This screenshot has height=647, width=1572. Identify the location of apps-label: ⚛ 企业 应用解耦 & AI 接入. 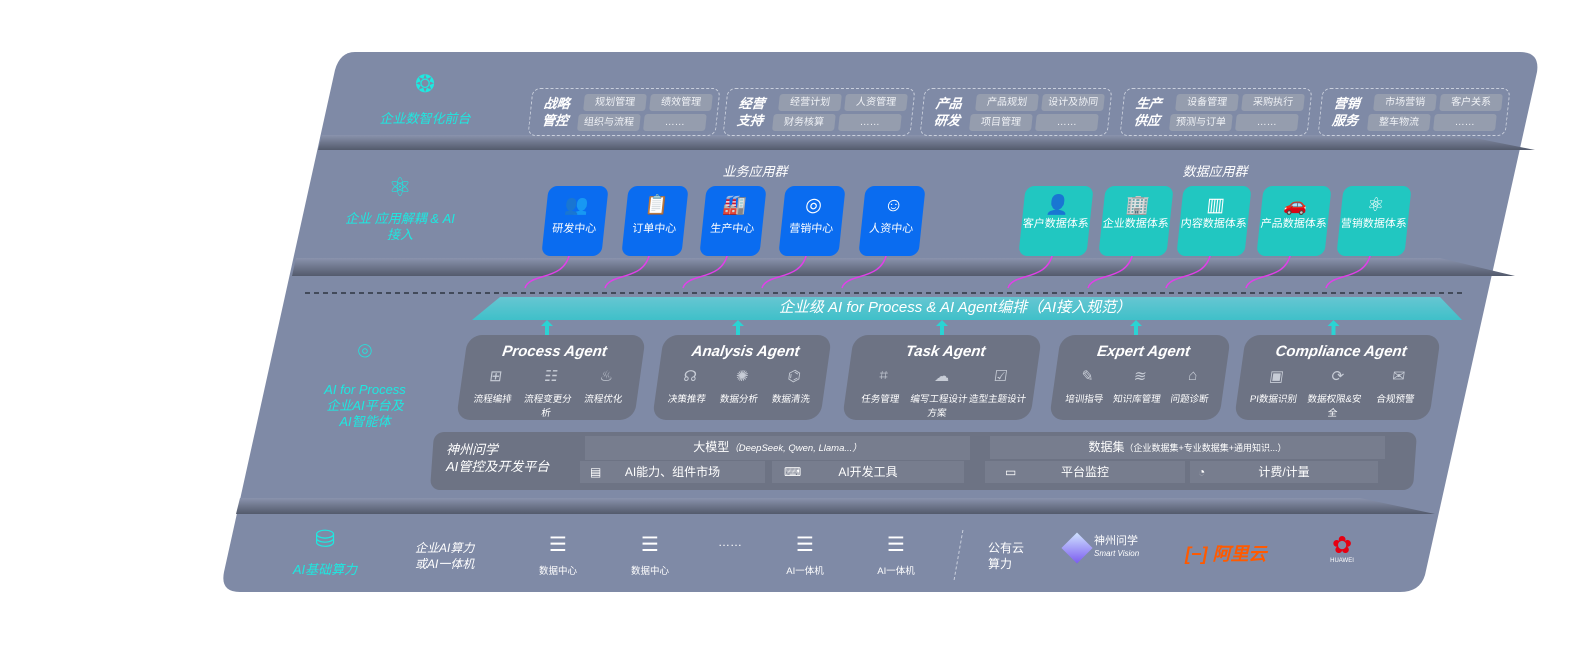
(400, 207).